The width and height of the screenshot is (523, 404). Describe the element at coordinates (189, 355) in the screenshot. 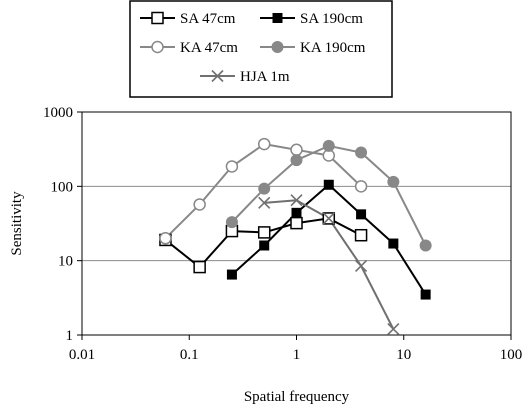

I see `x-tick-label: 0.1` at that location.